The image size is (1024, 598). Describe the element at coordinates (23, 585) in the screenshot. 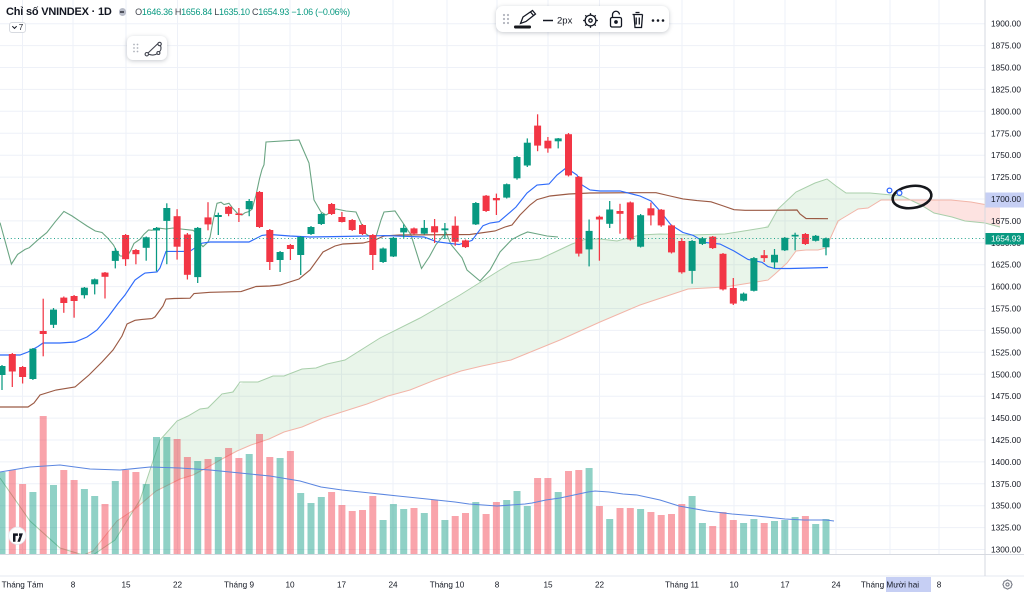

I see `svg-text: Tháng Tám` at that location.